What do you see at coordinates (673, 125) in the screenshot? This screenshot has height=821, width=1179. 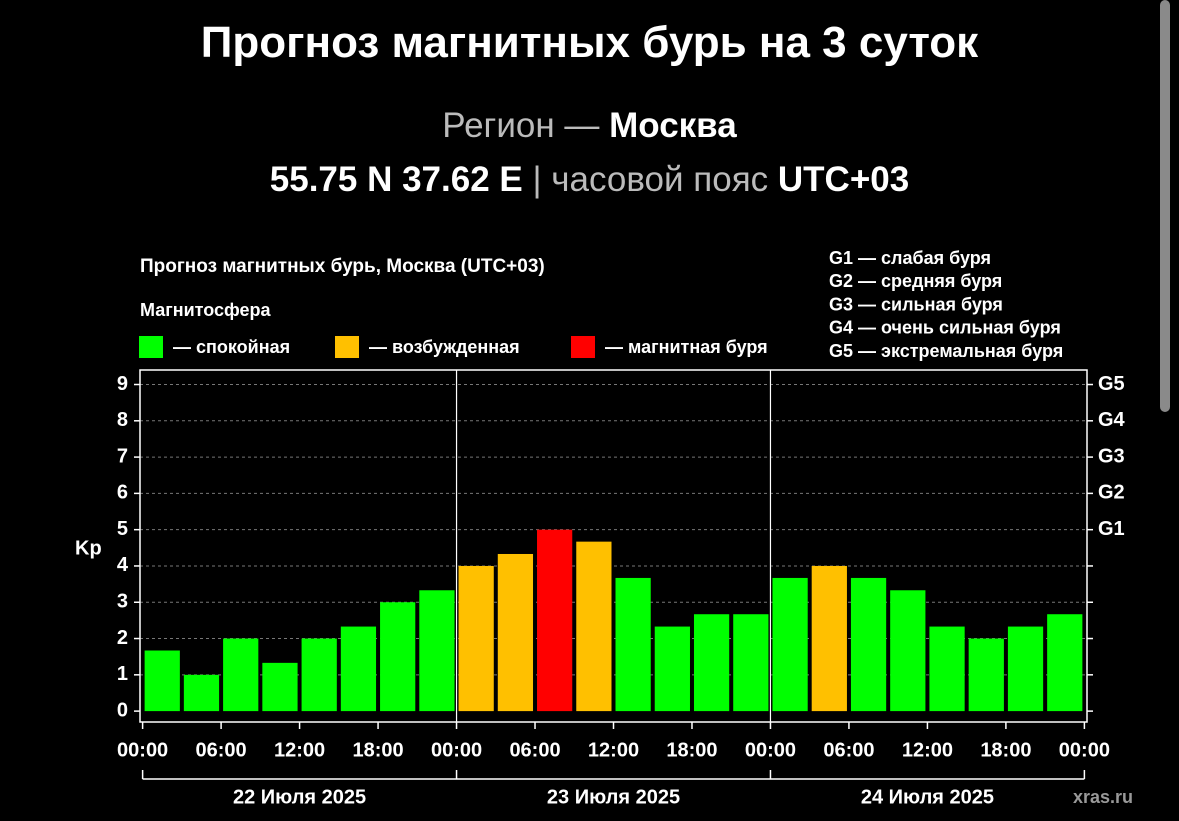 I see `region: Москва` at bounding box center [673, 125].